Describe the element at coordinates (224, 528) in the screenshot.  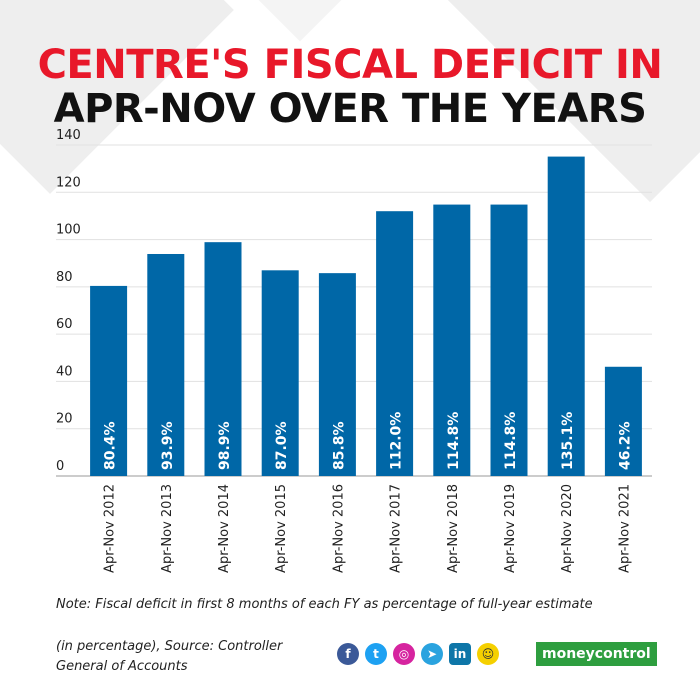
I see `x-tick-label: Apr-Nov 2014` at that location.